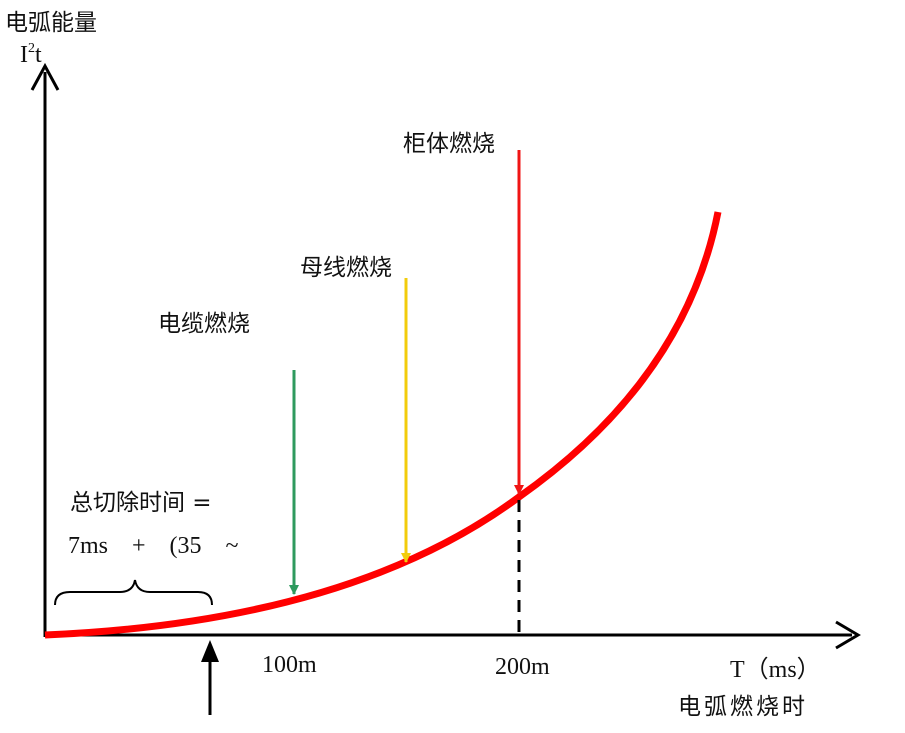 This screenshot has width=905, height=733. What do you see at coordinates (133, 592) in the screenshot?
I see `brace` at bounding box center [133, 592].